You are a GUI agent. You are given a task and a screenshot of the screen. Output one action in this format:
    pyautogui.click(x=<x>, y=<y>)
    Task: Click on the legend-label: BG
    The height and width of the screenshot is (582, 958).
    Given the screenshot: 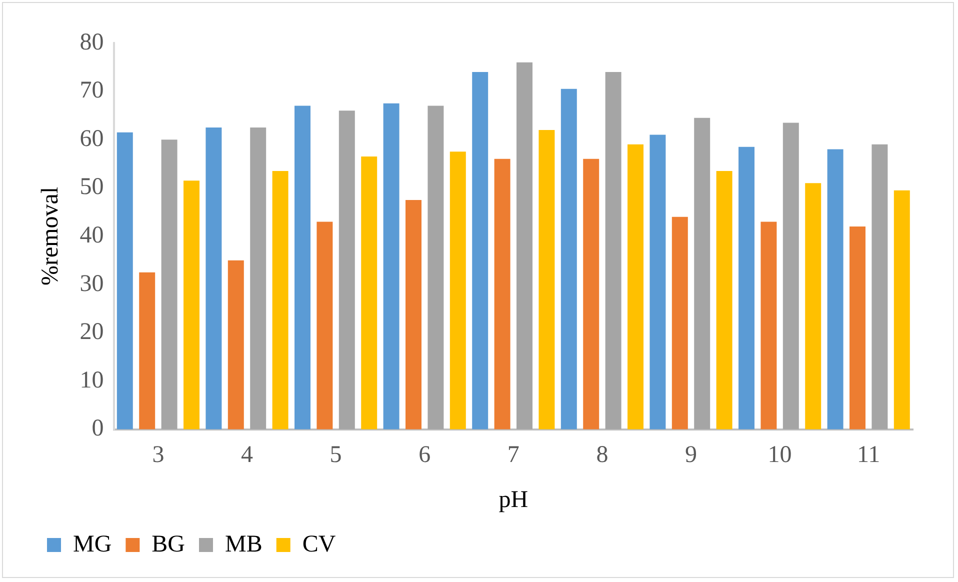 What is the action you would take?
    pyautogui.click(x=169, y=544)
    